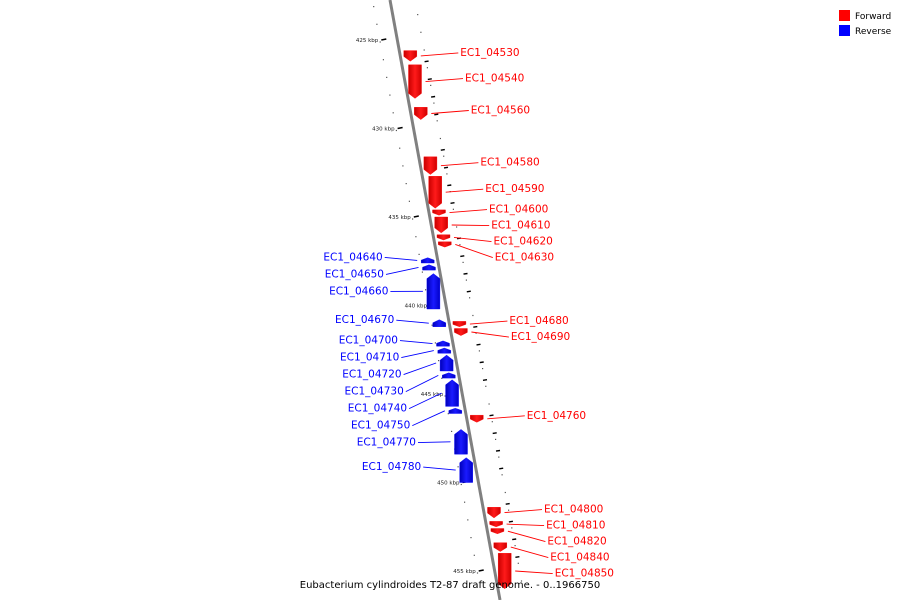 The width and height of the screenshot is (900, 600). I want to click on gene-label-EC1_04760: EC1_04760, so click(556, 416).